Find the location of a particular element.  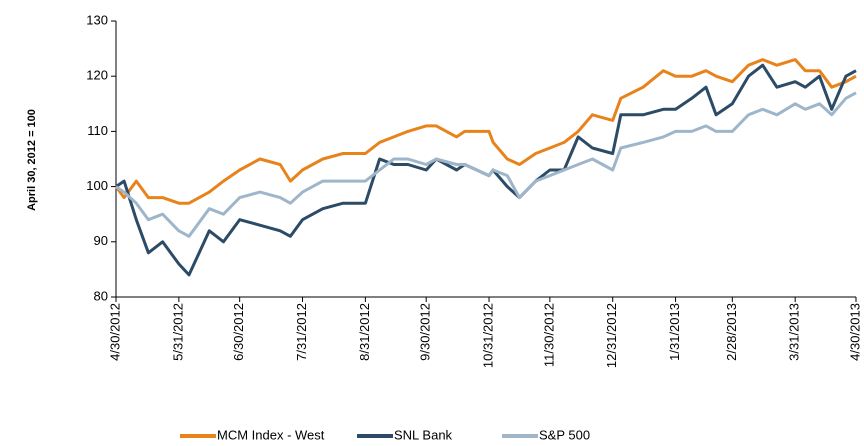

x-tick-label: 4/30/2013 is located at coordinates (854, 332).